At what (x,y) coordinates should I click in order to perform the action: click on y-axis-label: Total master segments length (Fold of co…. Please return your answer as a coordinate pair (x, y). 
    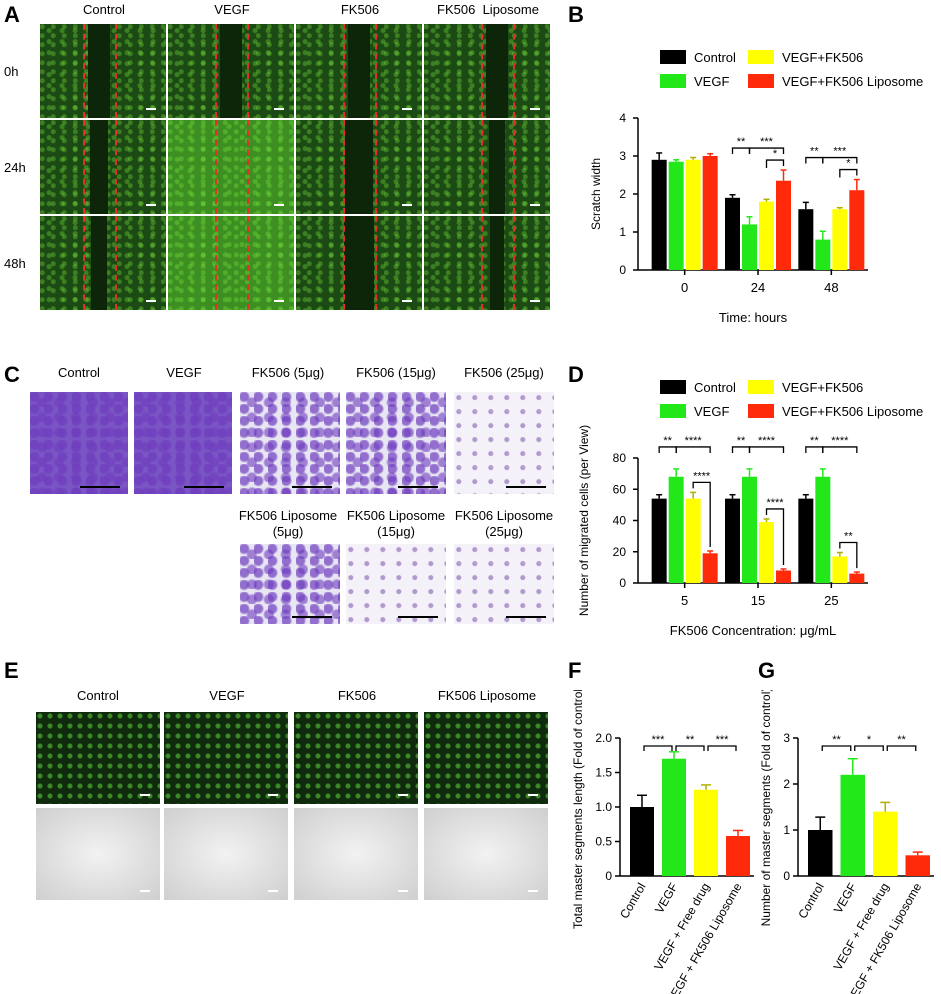
    Looking at the image, I should click on (578, 809).